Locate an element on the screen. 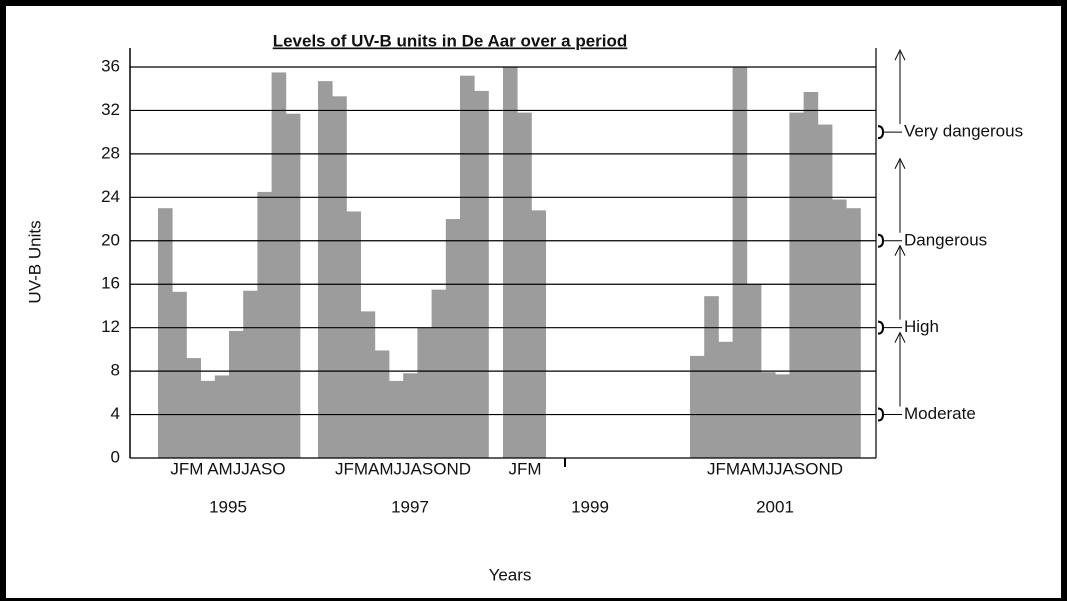 The width and height of the screenshot is (1067, 601). level-annotation: Very dangerous is located at coordinates (963, 131).